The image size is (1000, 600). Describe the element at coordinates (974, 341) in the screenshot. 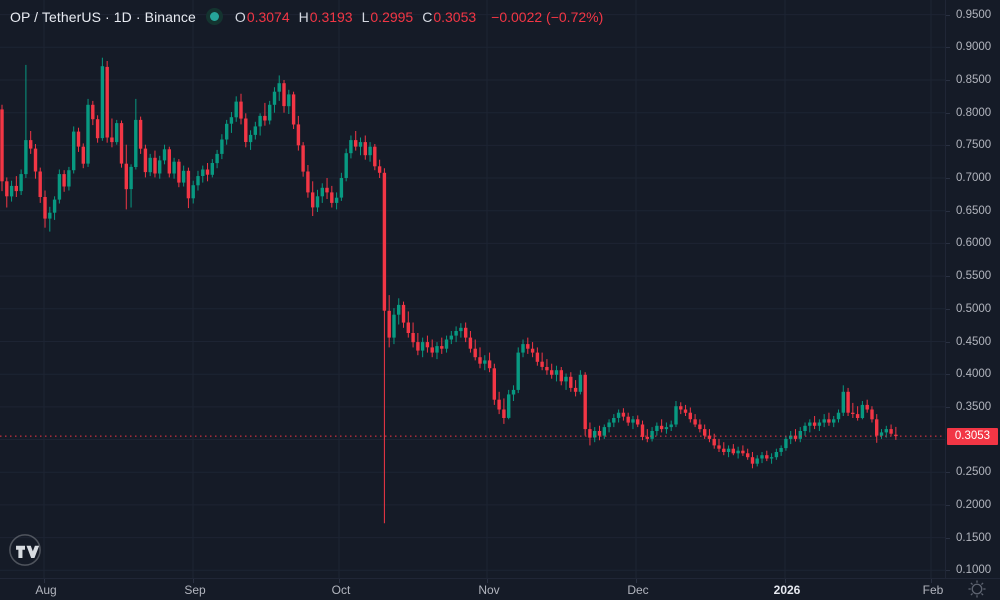

I see `price-tick-label: 0.4500` at that location.